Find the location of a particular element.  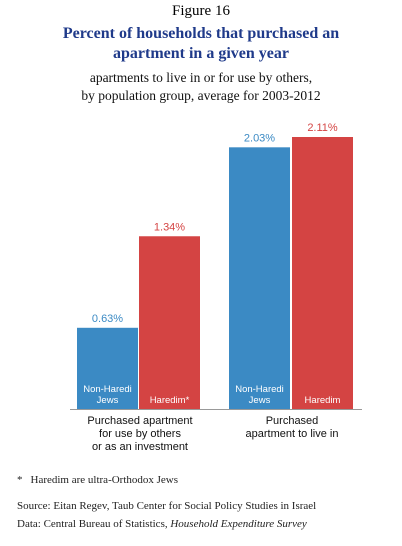

category-label: apartment to live in is located at coordinates (292, 434).